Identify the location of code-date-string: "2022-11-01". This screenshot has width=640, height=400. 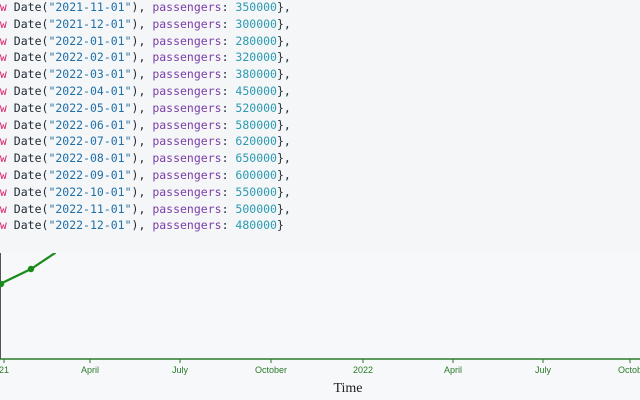
(90, 208).